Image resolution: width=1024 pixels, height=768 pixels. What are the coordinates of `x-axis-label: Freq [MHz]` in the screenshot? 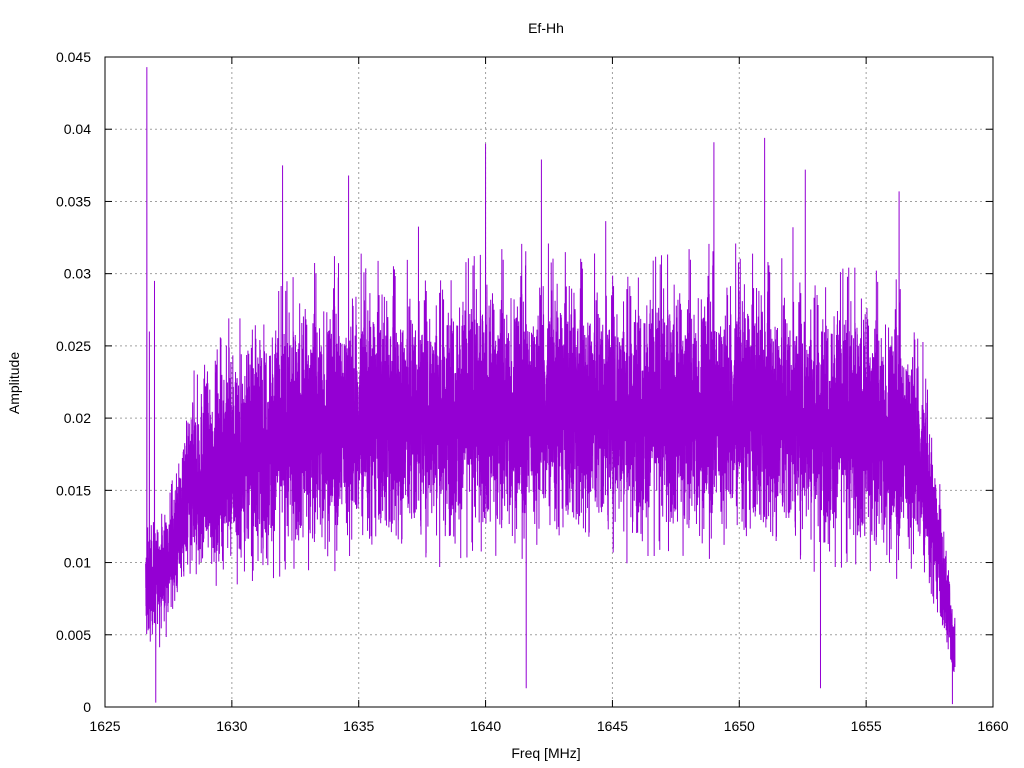 It's located at (545, 753).